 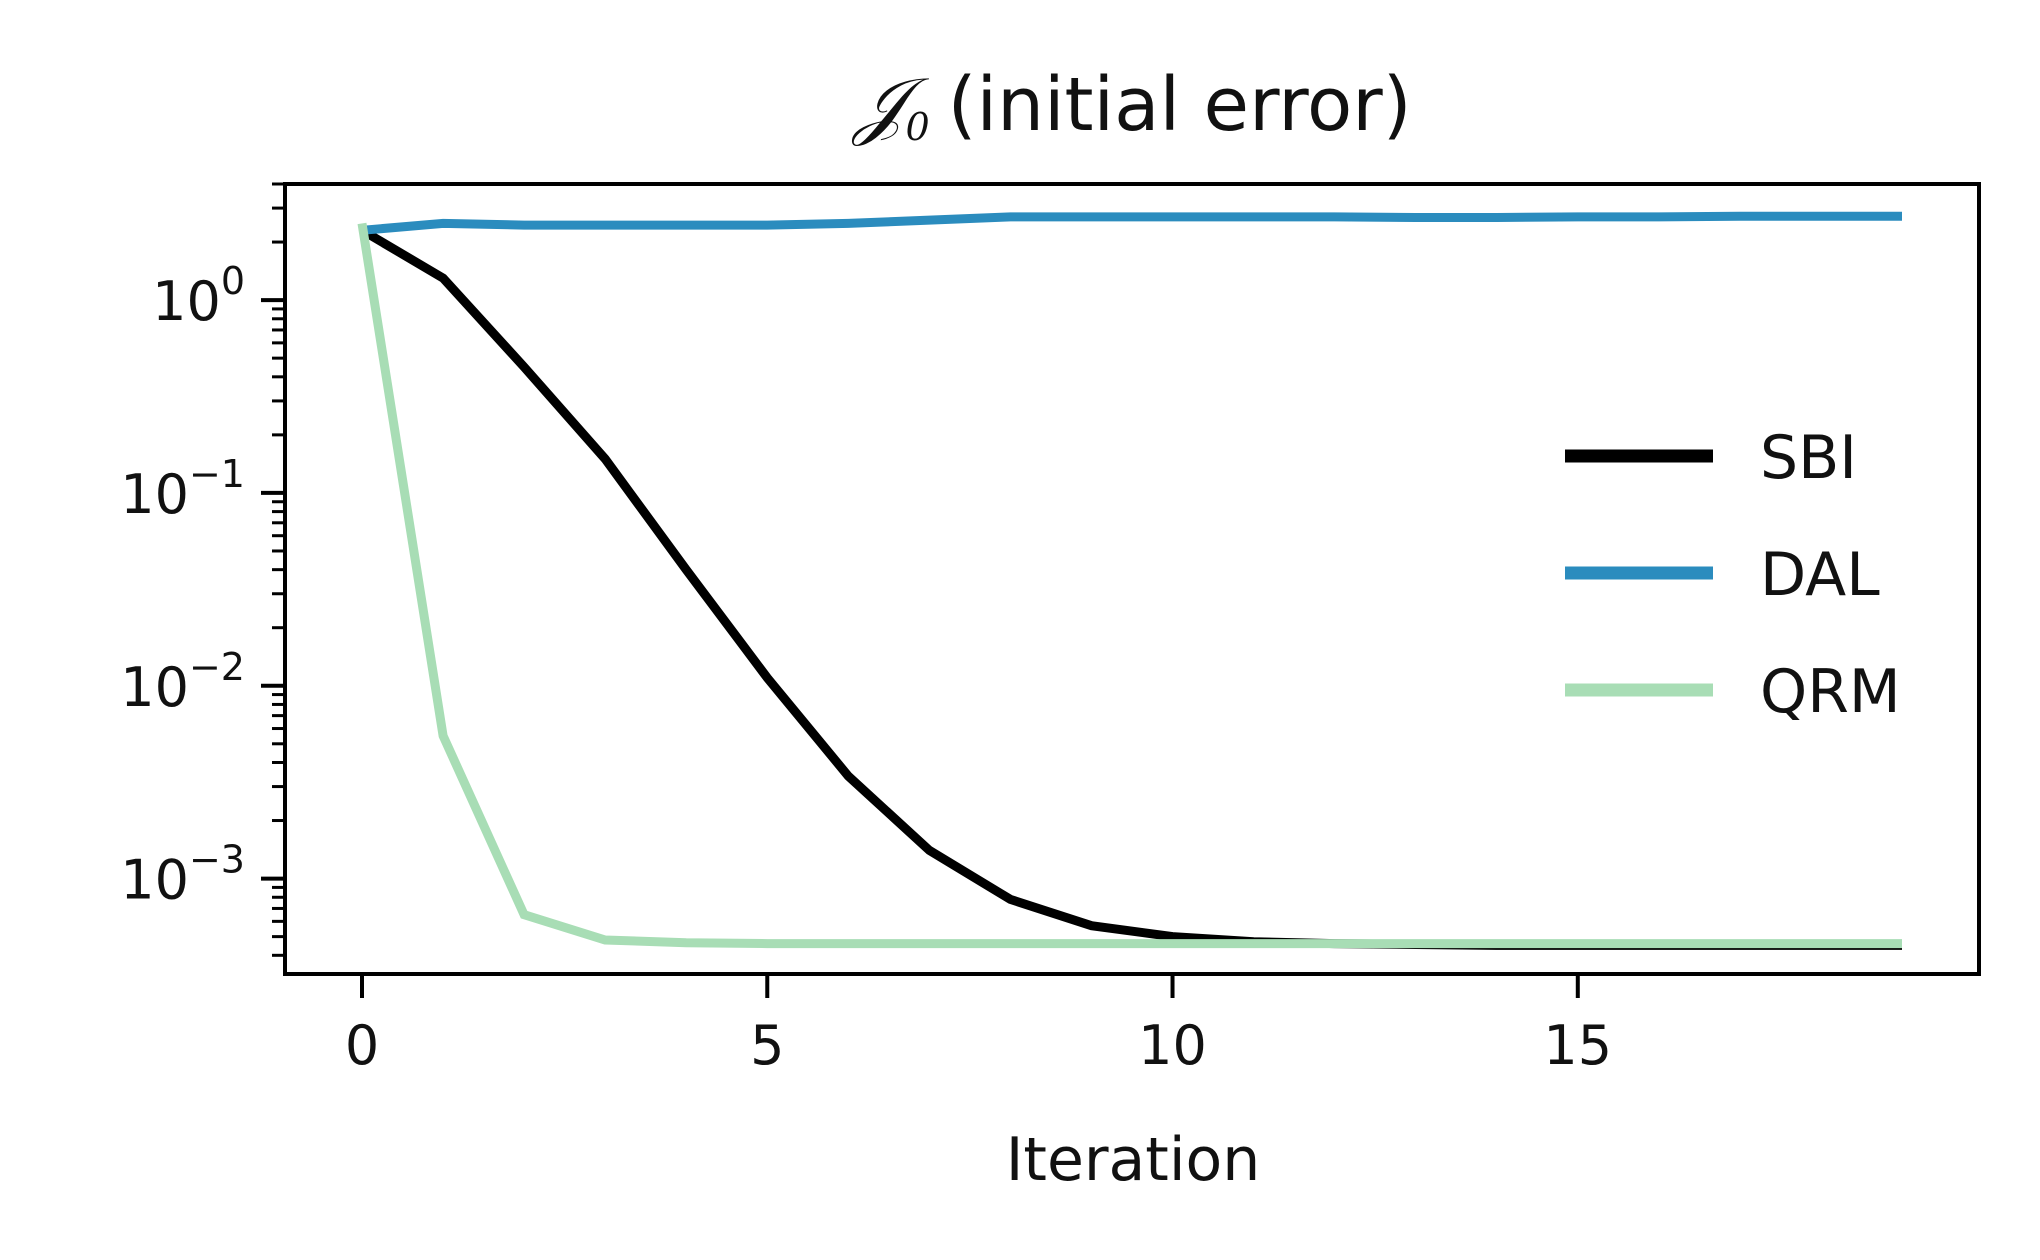 What do you see at coordinates (182, 682) in the screenshot?
I see `y-tick-label: 10⁻²` at bounding box center [182, 682].